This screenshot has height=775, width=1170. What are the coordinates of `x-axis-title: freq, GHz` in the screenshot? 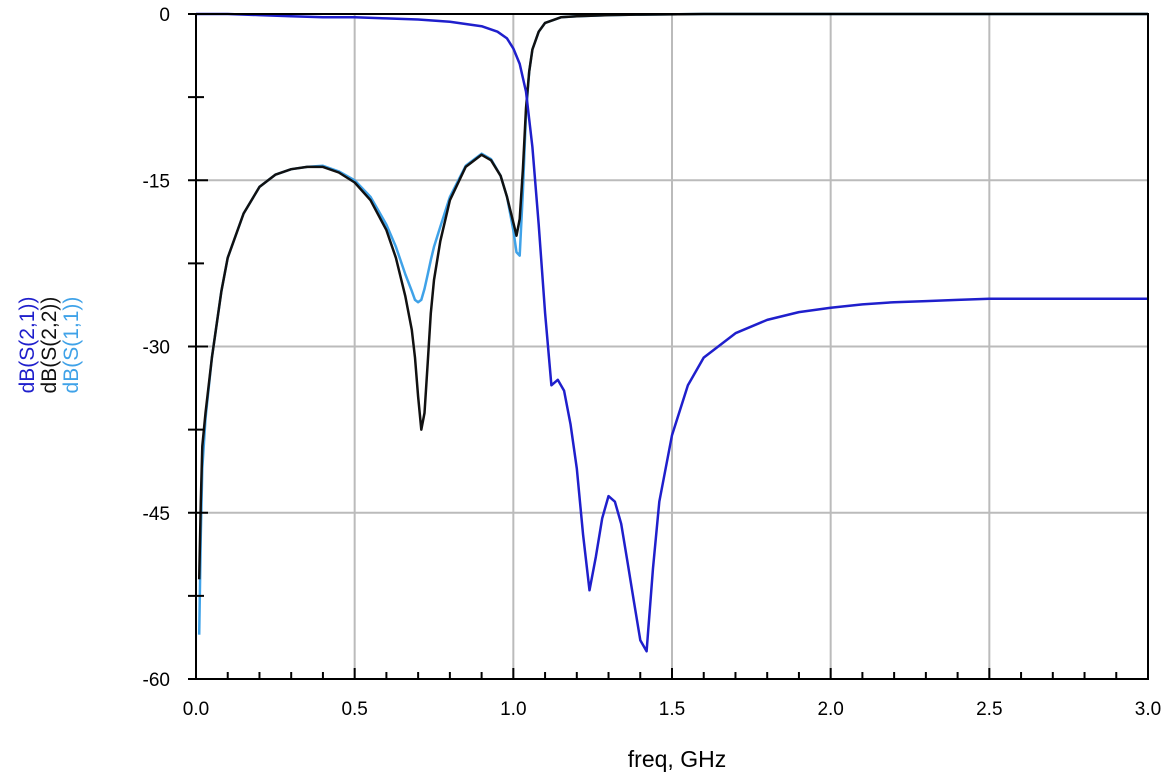 It's located at (677, 759).